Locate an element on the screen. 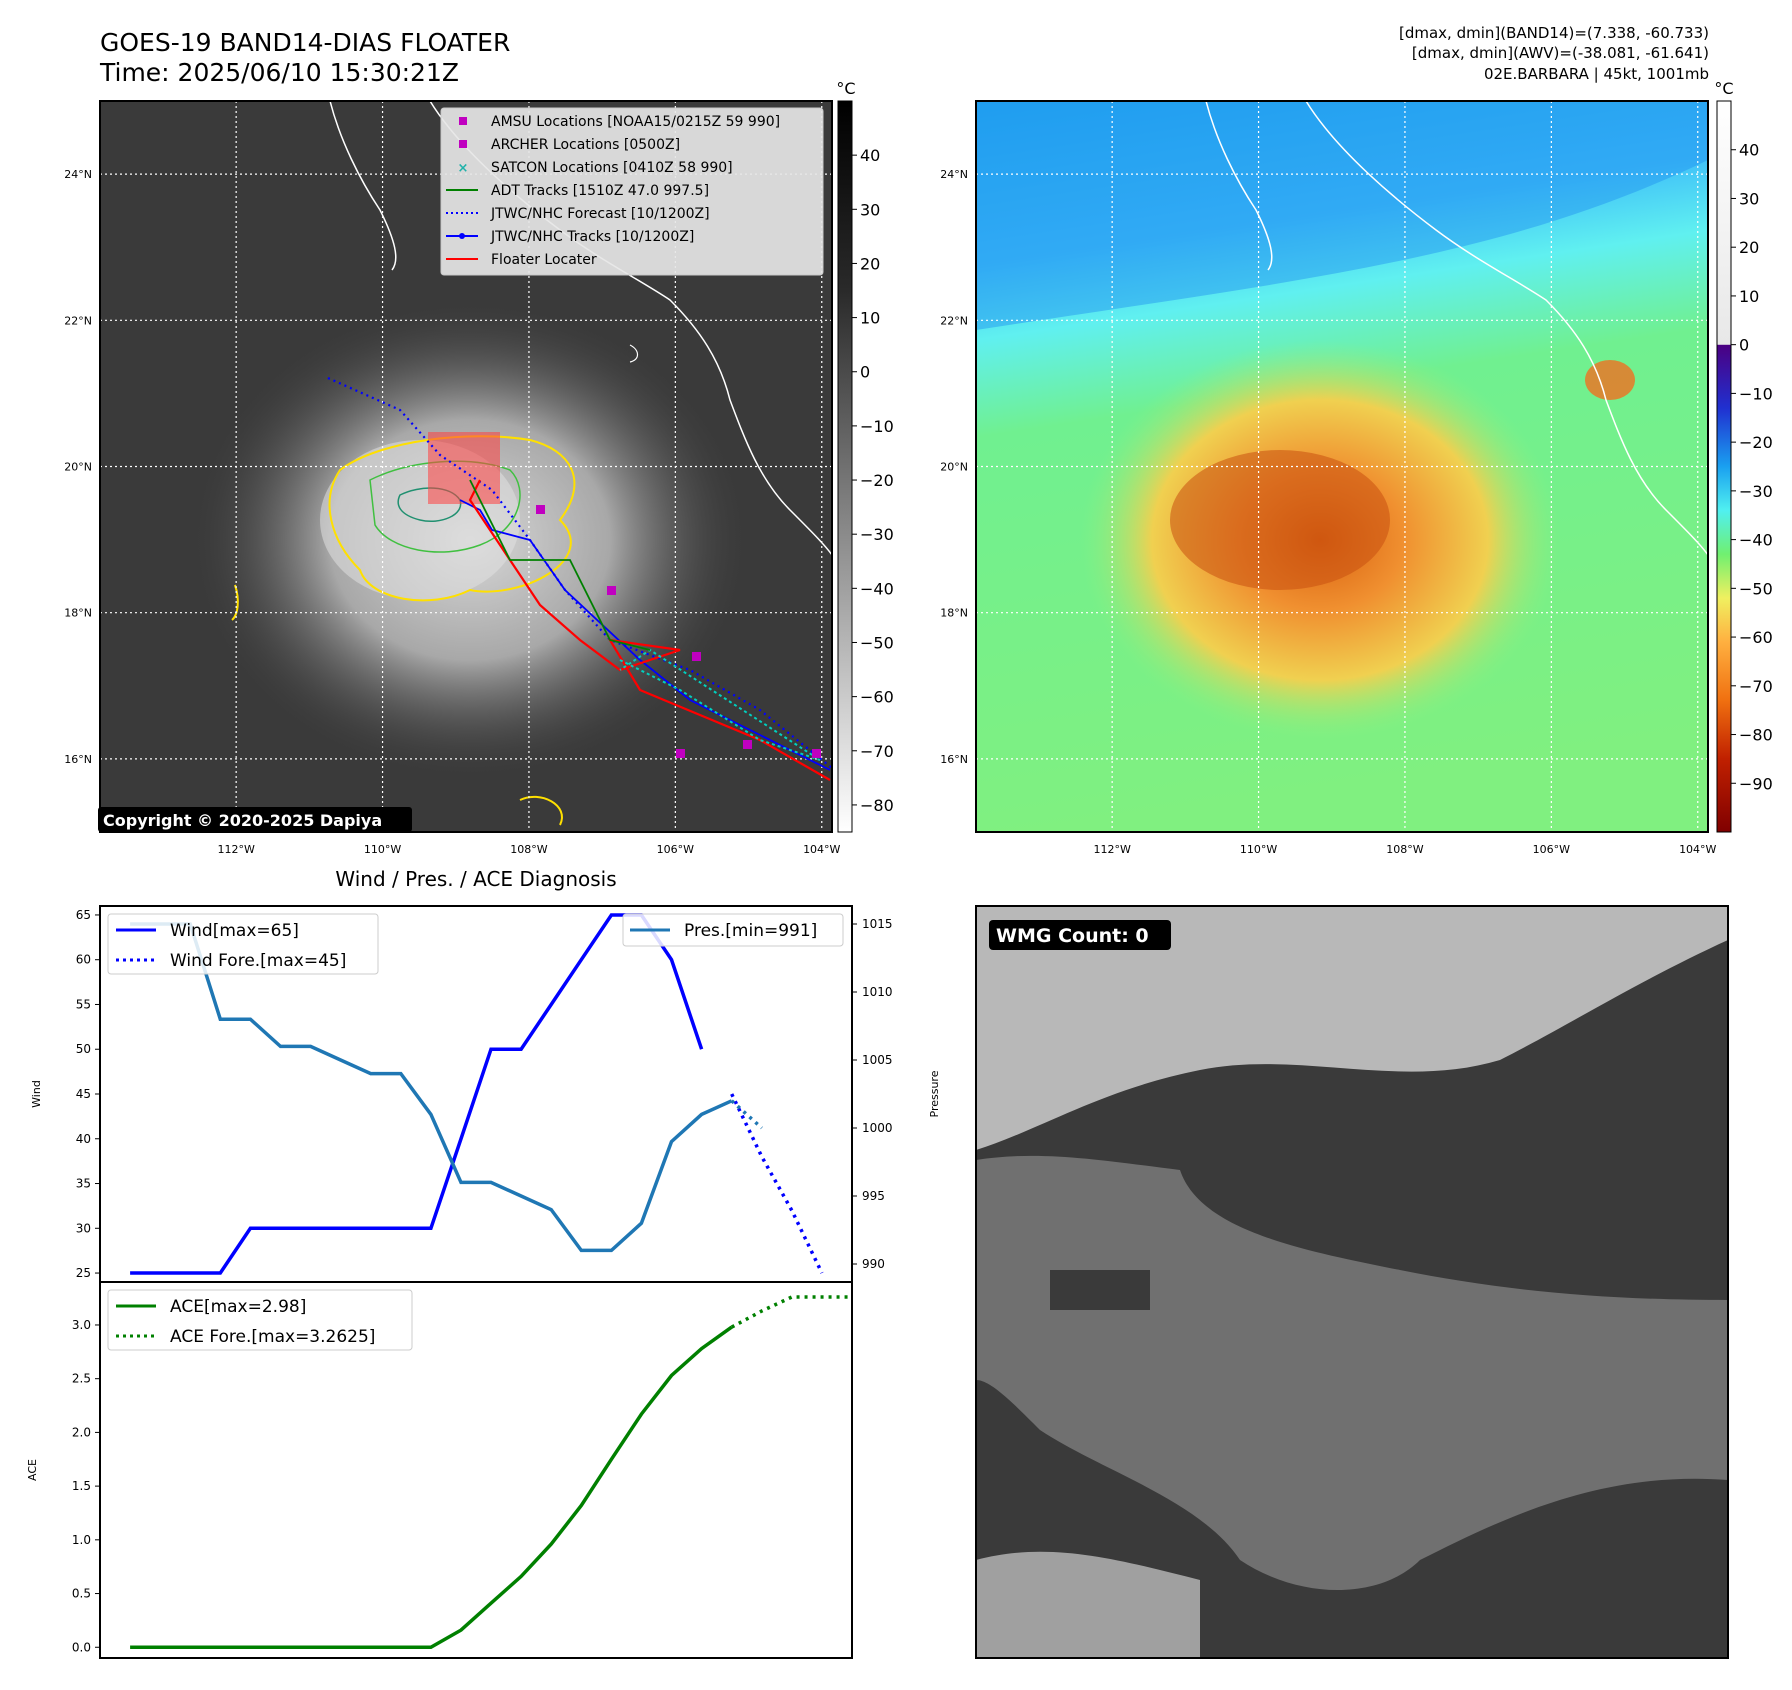  pressure-tick-label: 1010 is located at coordinates (877, 992).